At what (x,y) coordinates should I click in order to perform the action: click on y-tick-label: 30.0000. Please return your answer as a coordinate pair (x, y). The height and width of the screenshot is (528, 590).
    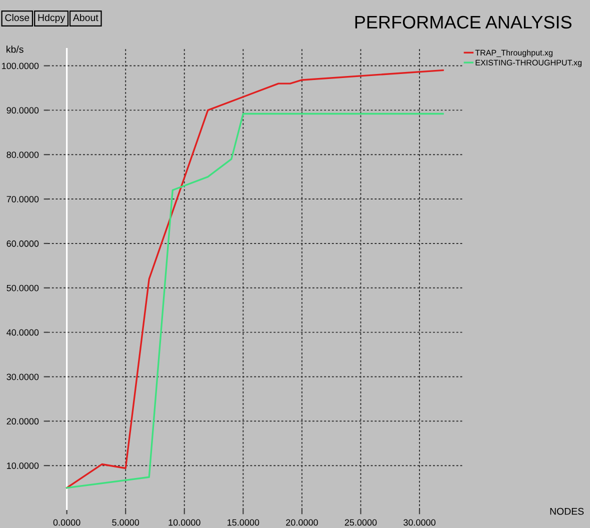
    Looking at the image, I should click on (22, 377).